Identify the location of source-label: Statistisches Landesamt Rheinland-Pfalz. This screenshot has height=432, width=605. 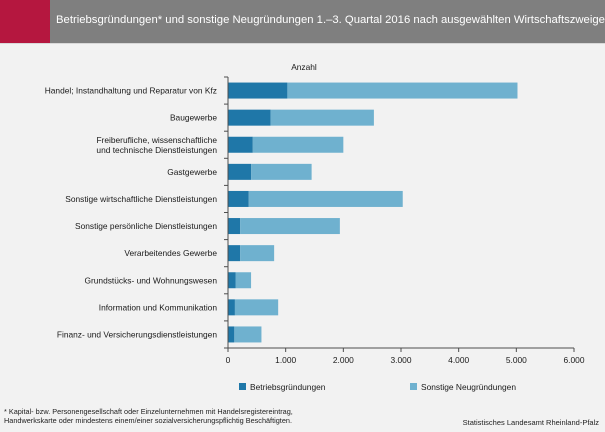
(530, 422).